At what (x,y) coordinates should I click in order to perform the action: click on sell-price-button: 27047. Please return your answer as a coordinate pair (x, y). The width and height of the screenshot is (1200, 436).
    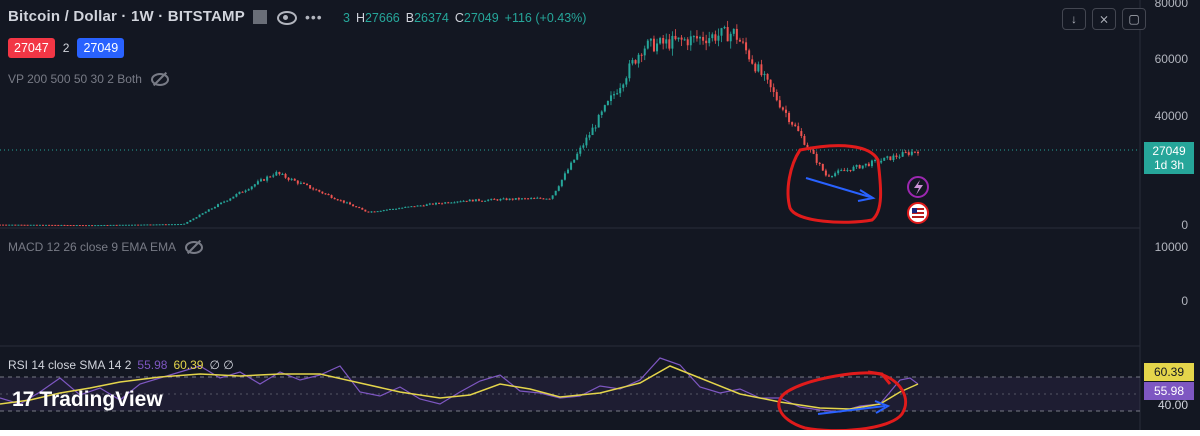
    Looking at the image, I should click on (31, 48).